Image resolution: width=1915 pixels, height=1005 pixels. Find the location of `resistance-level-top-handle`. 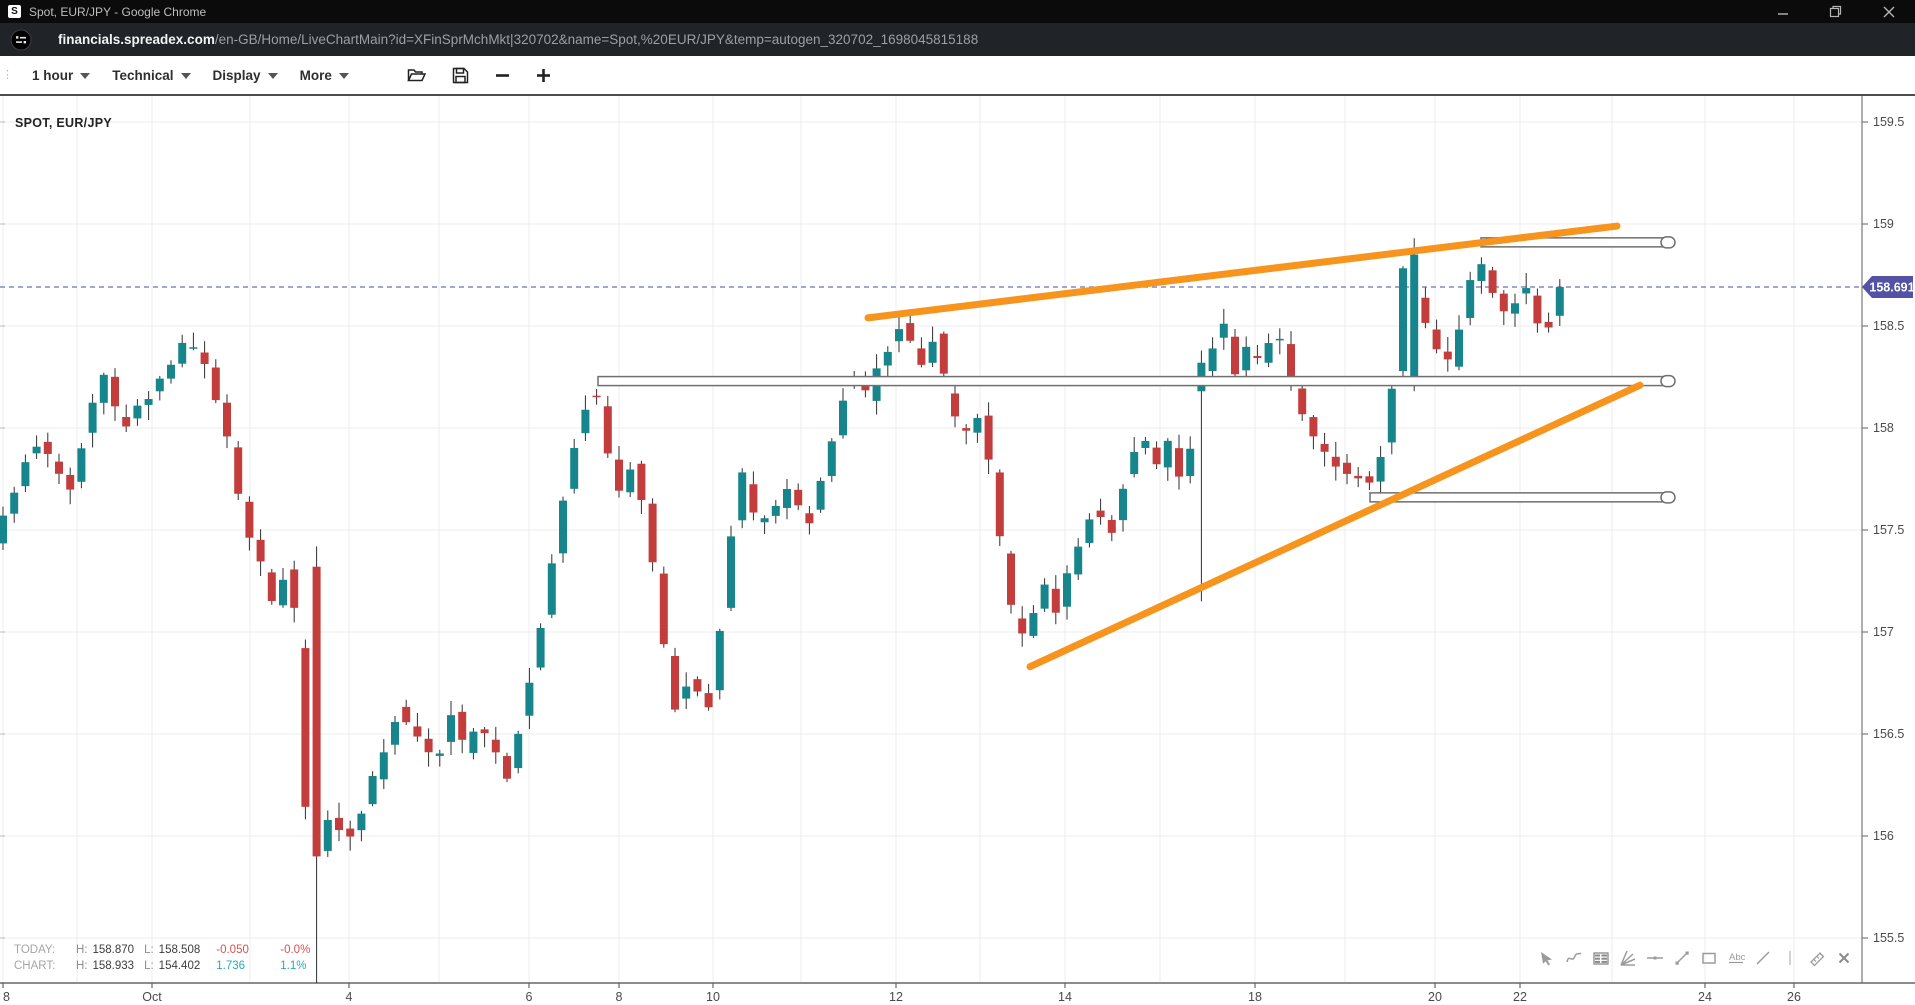

resistance-level-top-handle is located at coordinates (1668, 242).